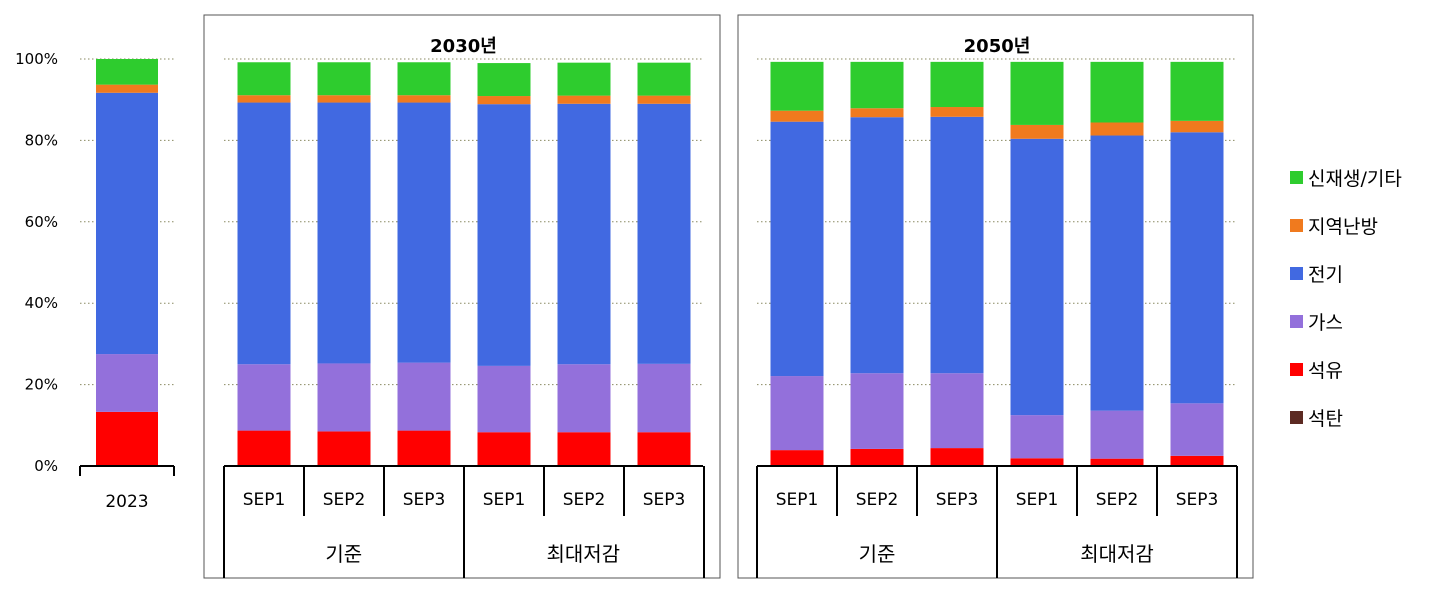  I want to click on panel-title: 2050년, so click(997, 46).